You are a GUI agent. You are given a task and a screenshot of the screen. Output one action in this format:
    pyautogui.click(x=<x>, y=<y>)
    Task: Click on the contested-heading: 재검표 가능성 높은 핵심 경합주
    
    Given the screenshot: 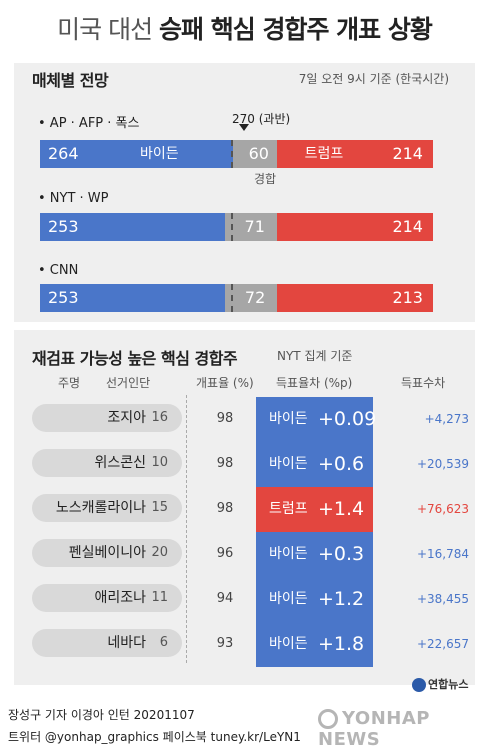 What is the action you would take?
    pyautogui.click(x=135, y=358)
    